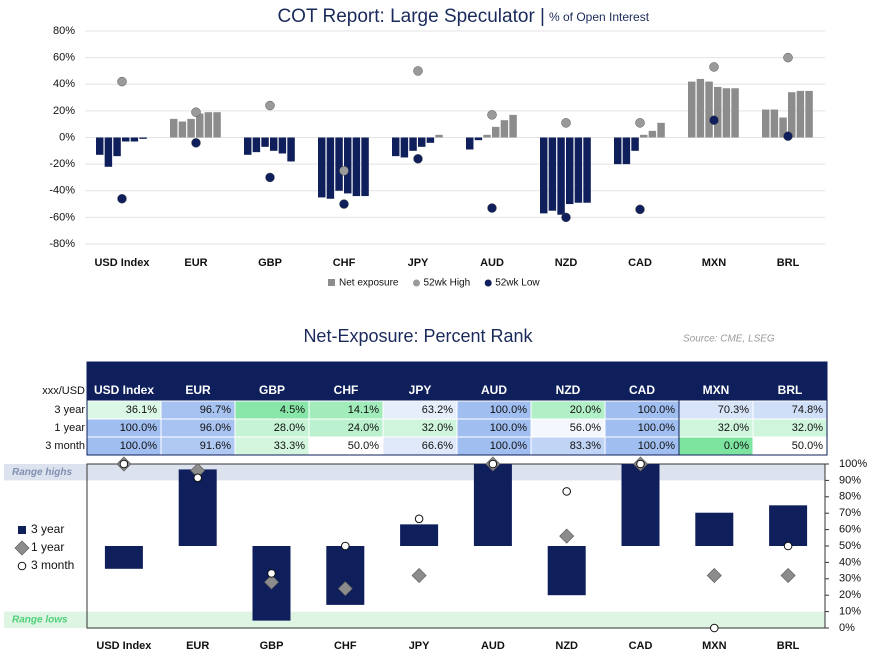 This screenshot has height=666, width=882. Describe the element at coordinates (363, 410) in the screenshot. I see `table-value: 14.1%` at that location.